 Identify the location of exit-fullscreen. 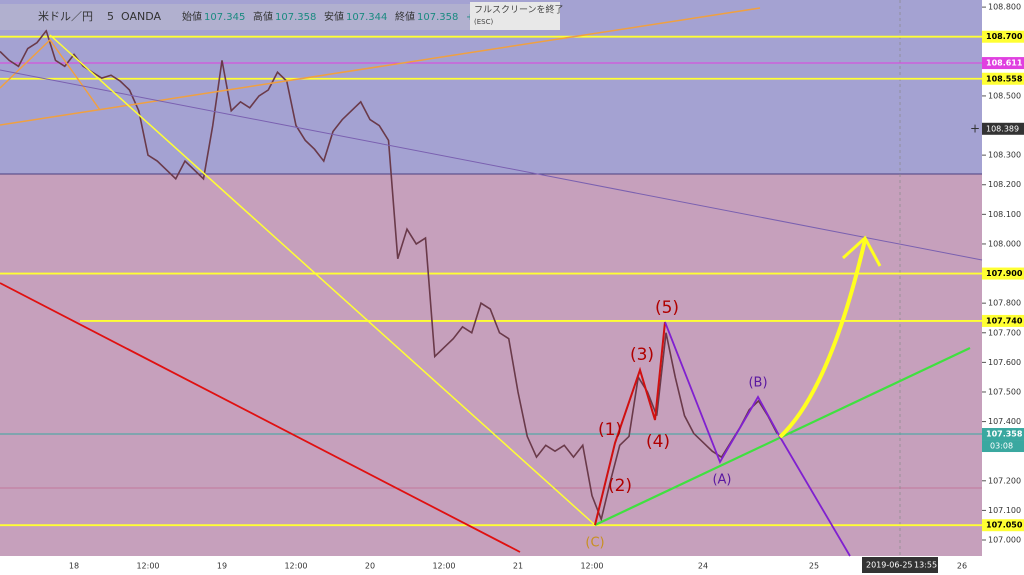
(515, 16).